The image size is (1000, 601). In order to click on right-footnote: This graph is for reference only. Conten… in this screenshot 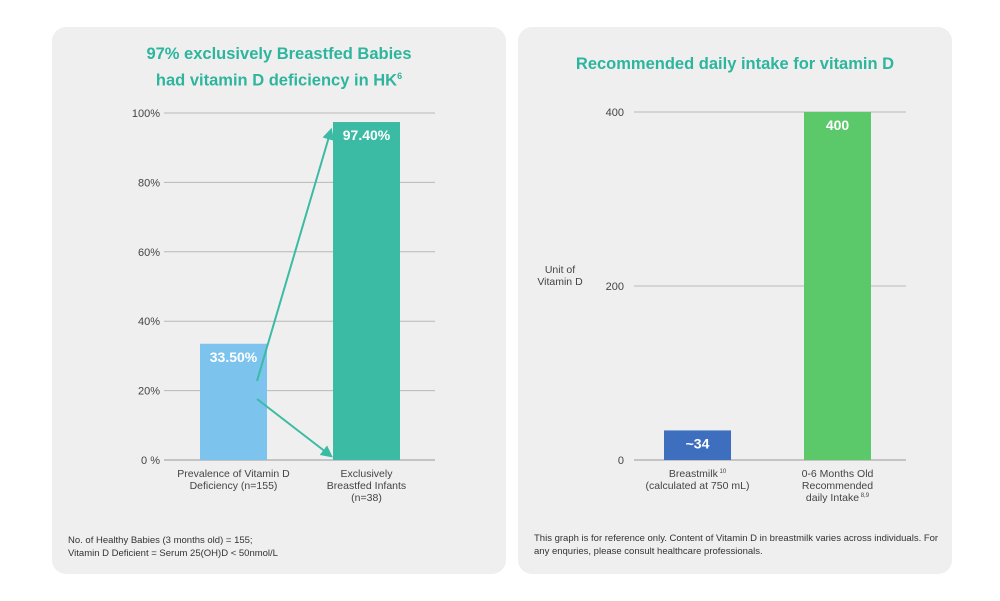, I will do `click(736, 545)`.